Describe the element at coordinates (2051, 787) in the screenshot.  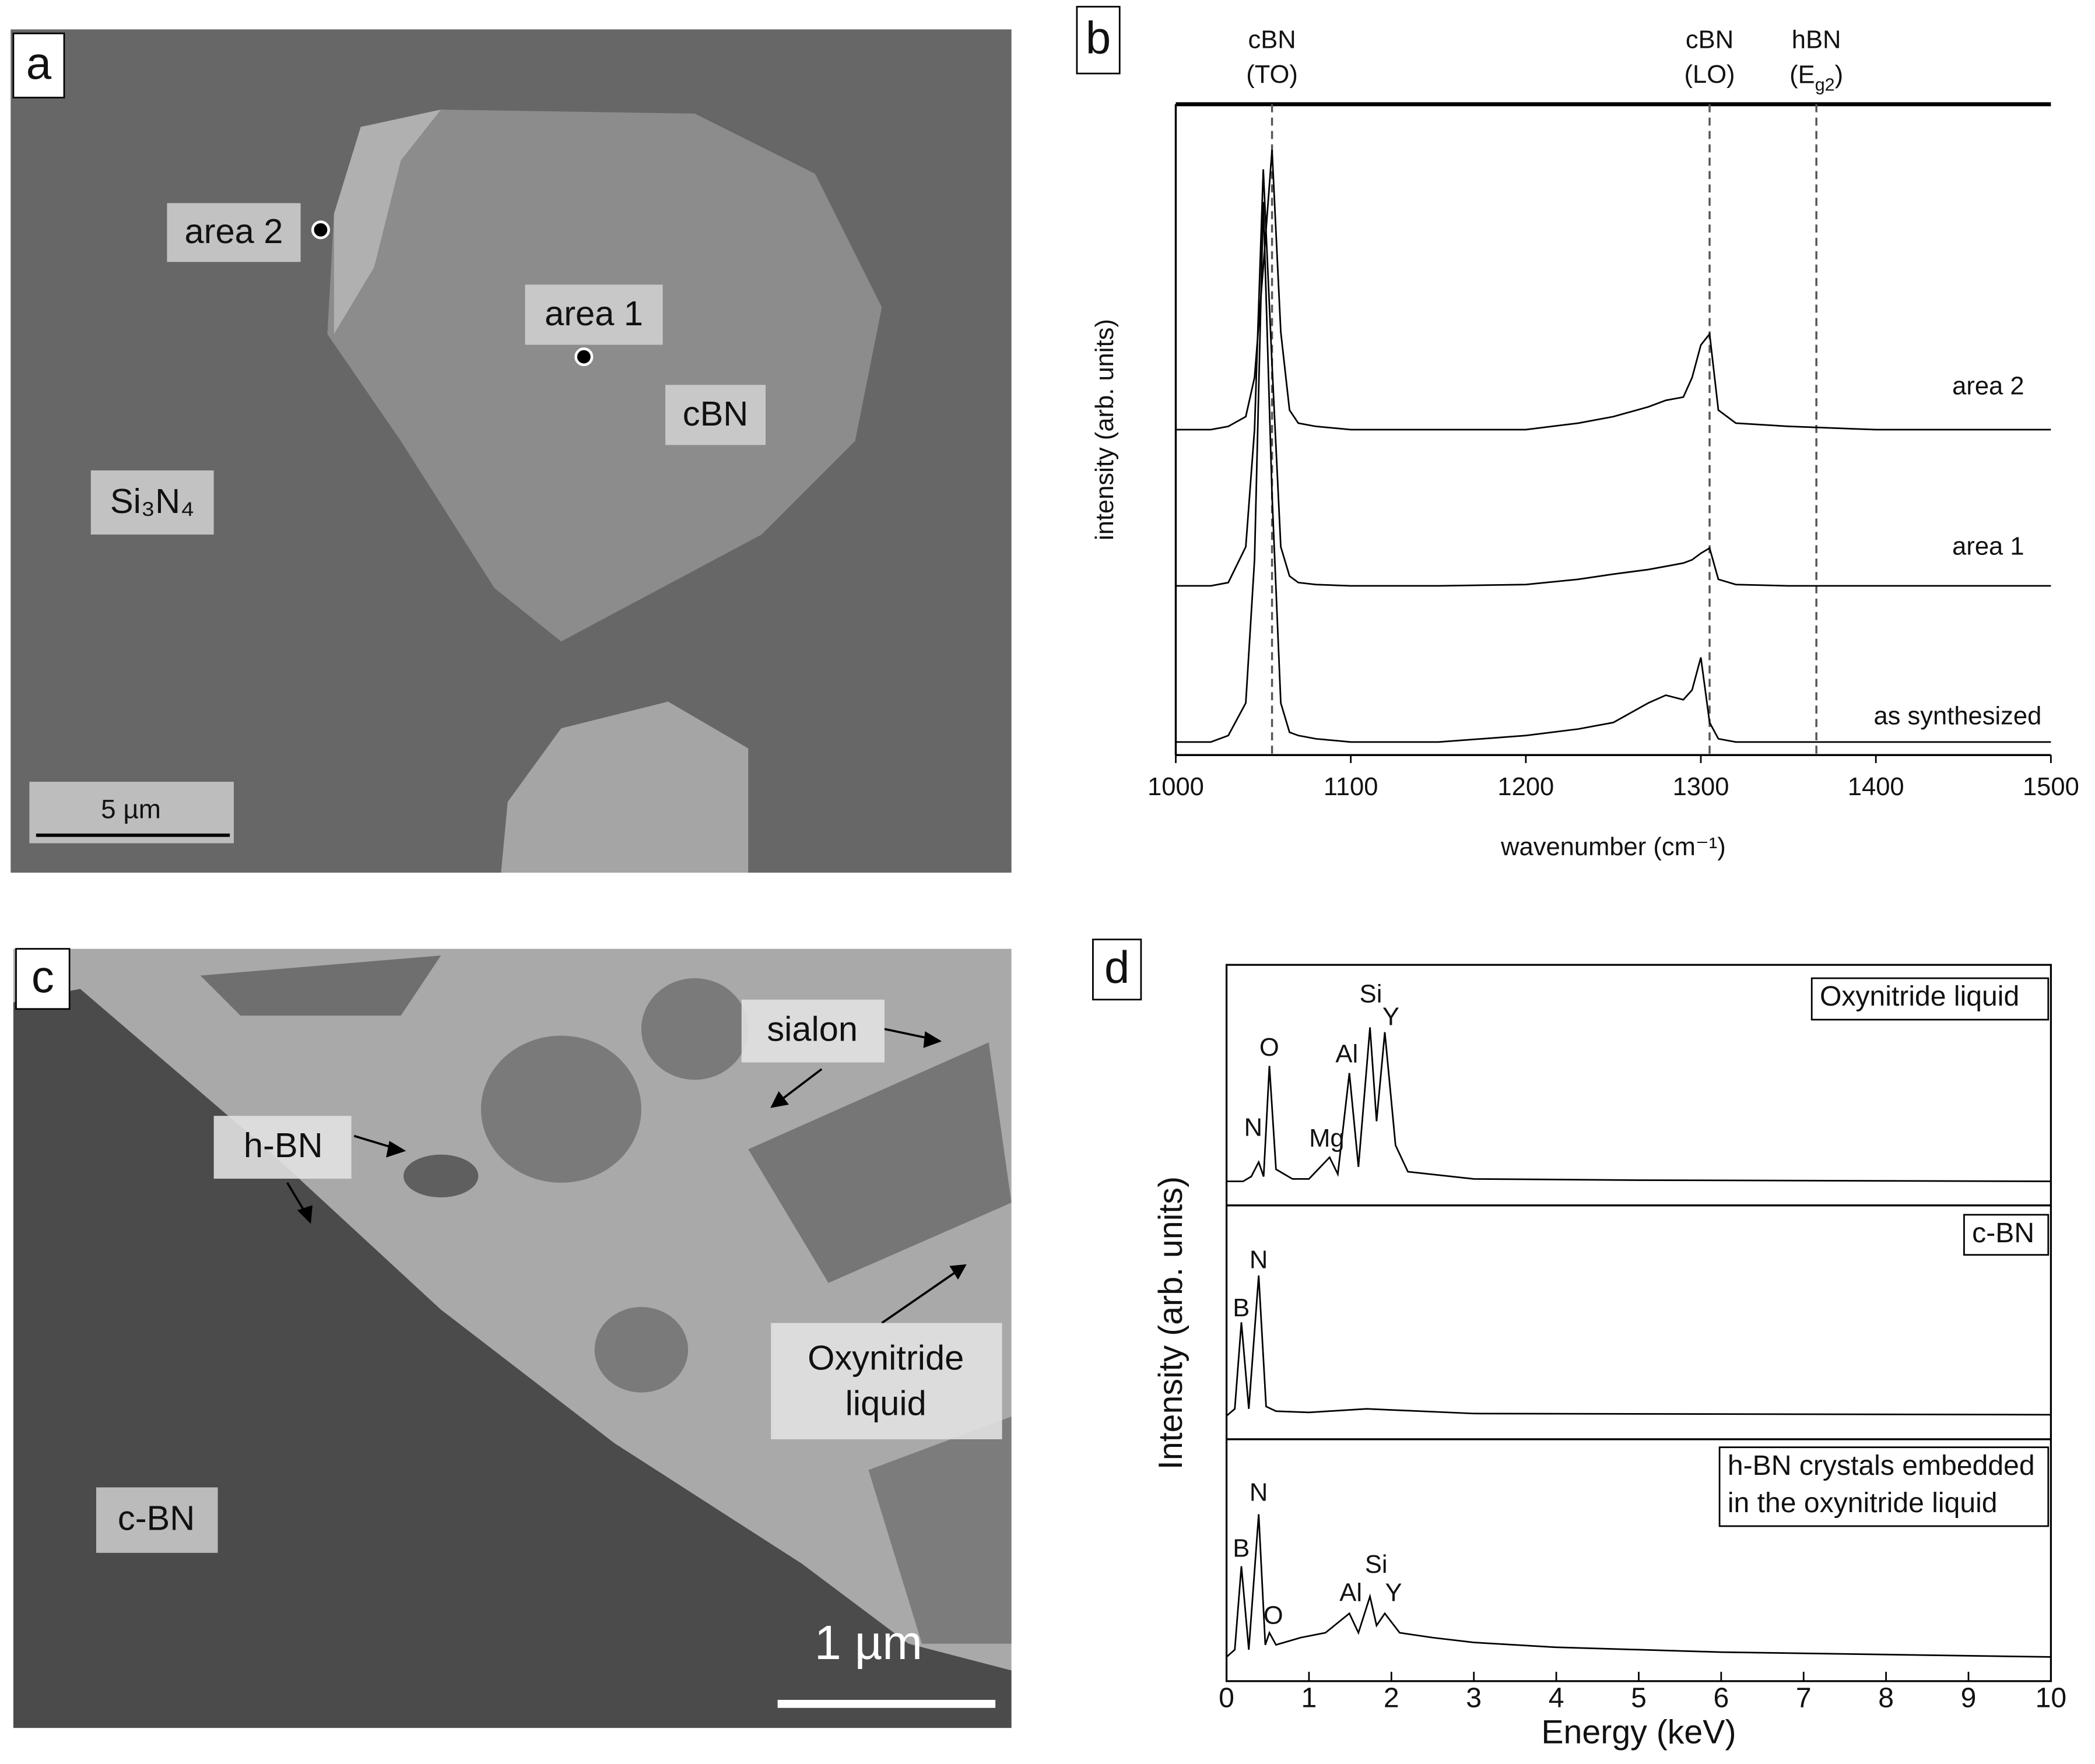
I see `x-tick-label: 1500` at that location.